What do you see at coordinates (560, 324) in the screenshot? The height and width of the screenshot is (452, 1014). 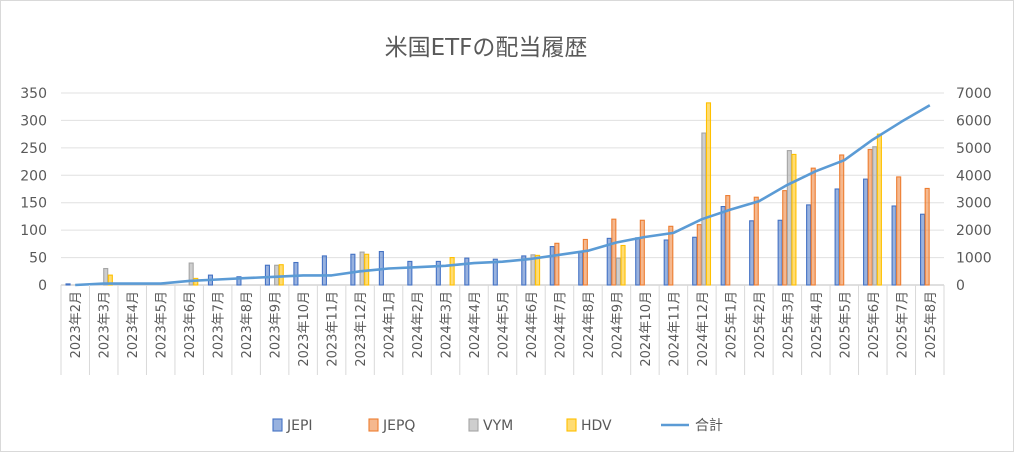 I see `x-tick-label: 2024年7月` at bounding box center [560, 324].